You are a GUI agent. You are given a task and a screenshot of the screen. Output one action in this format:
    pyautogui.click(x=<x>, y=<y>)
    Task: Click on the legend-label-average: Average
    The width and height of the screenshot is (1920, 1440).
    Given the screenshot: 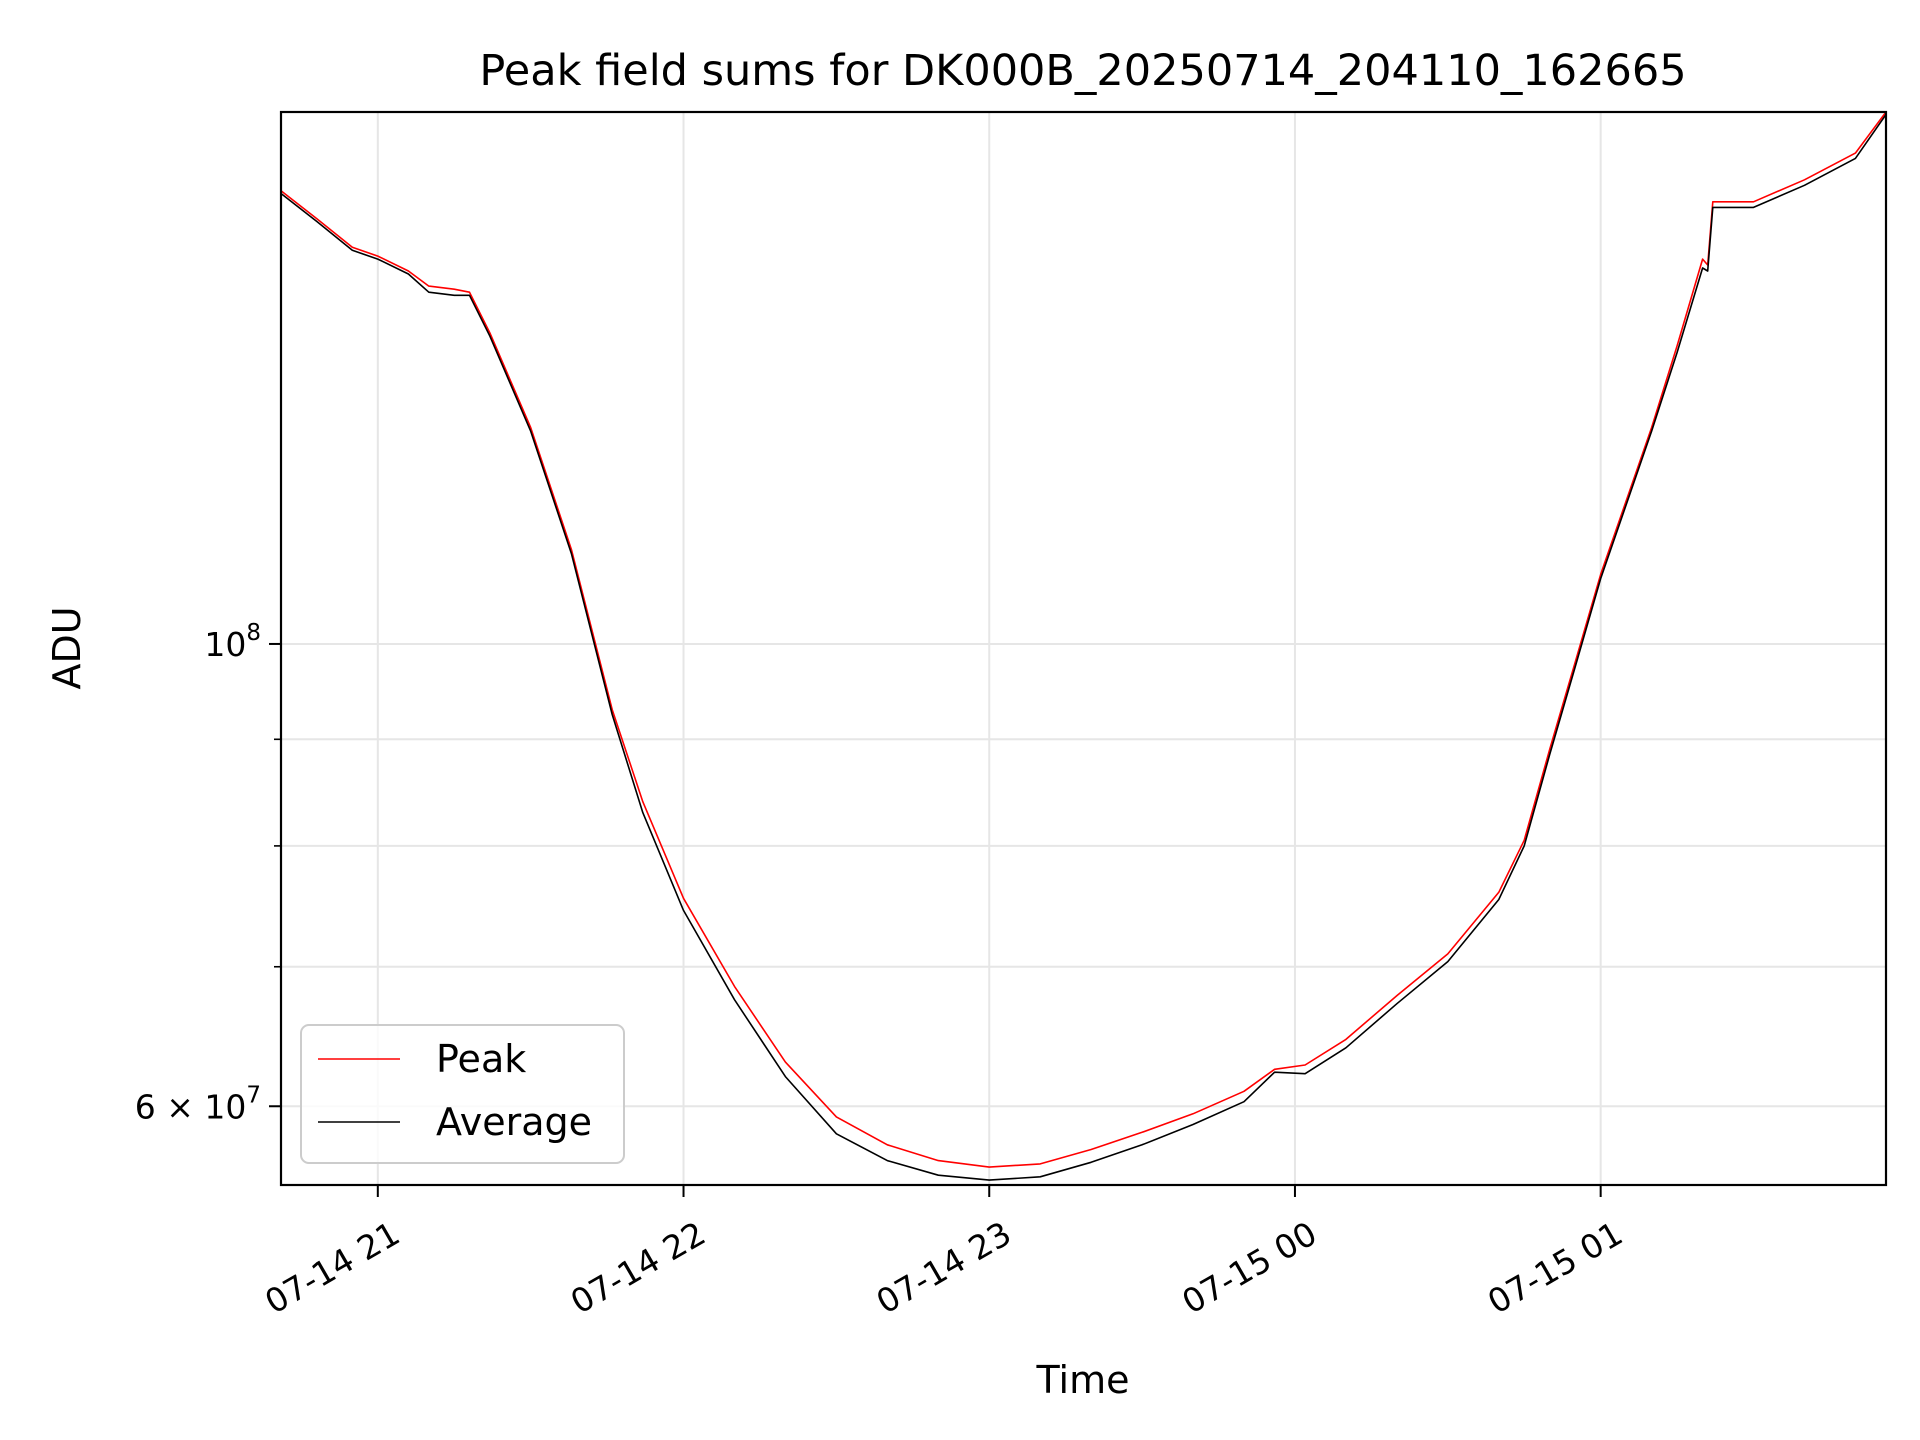 What is the action you would take?
    pyautogui.click(x=514, y=1122)
    